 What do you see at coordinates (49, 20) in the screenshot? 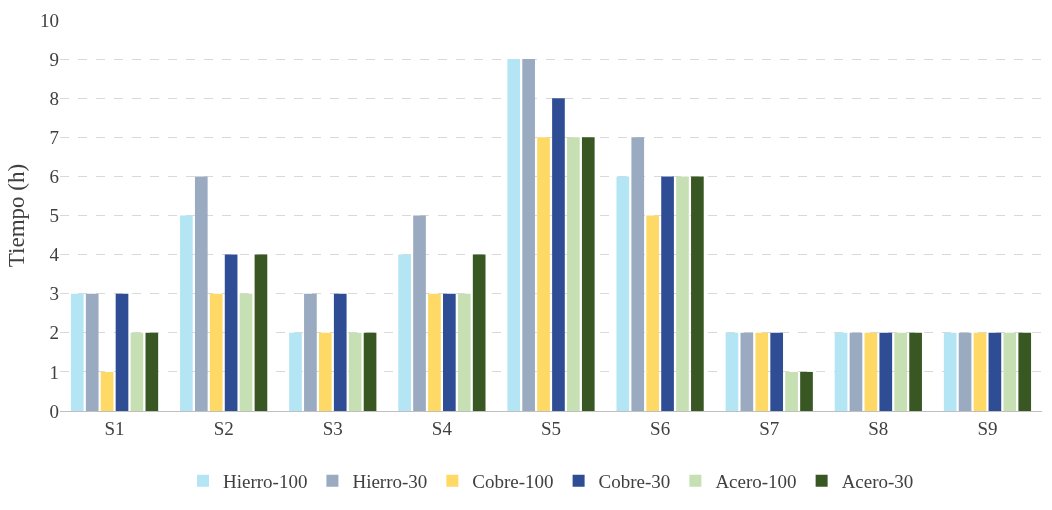
I see `y-tick-label: 10` at bounding box center [49, 20].